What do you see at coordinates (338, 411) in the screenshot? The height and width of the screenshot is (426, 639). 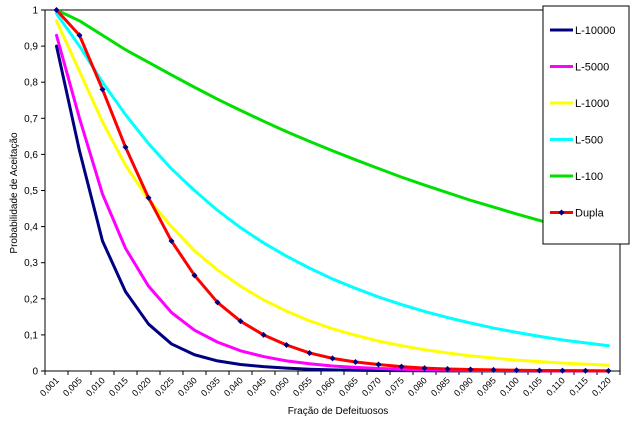 I see `x-axis-title: Fração de Defeituosos` at bounding box center [338, 411].